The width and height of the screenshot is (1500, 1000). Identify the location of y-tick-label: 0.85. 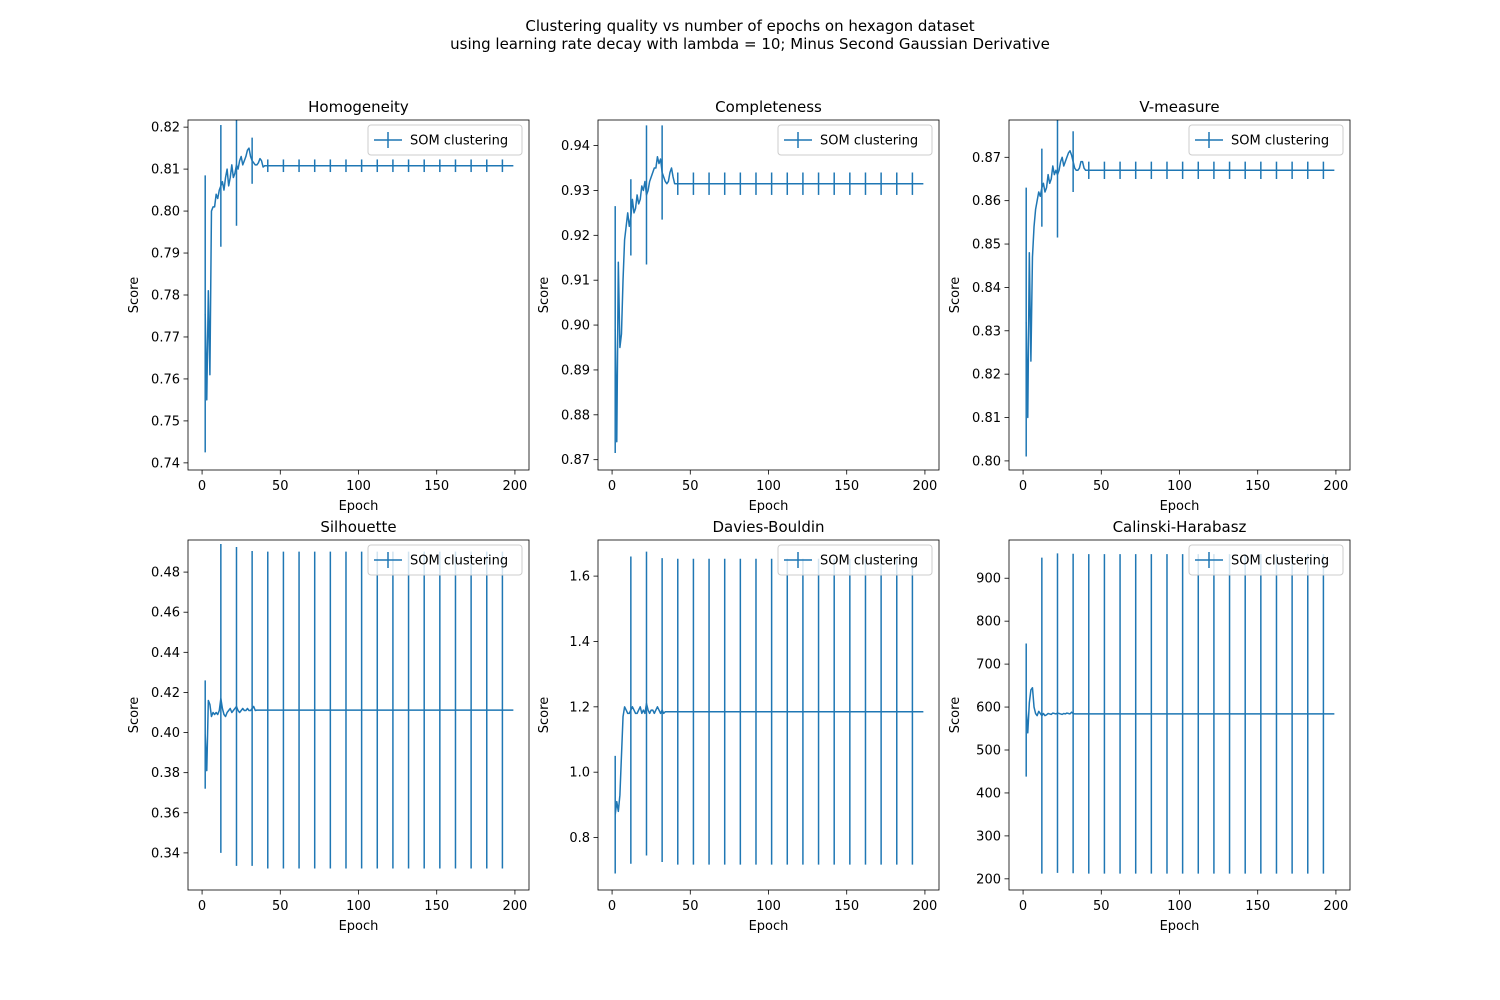
(986, 245).